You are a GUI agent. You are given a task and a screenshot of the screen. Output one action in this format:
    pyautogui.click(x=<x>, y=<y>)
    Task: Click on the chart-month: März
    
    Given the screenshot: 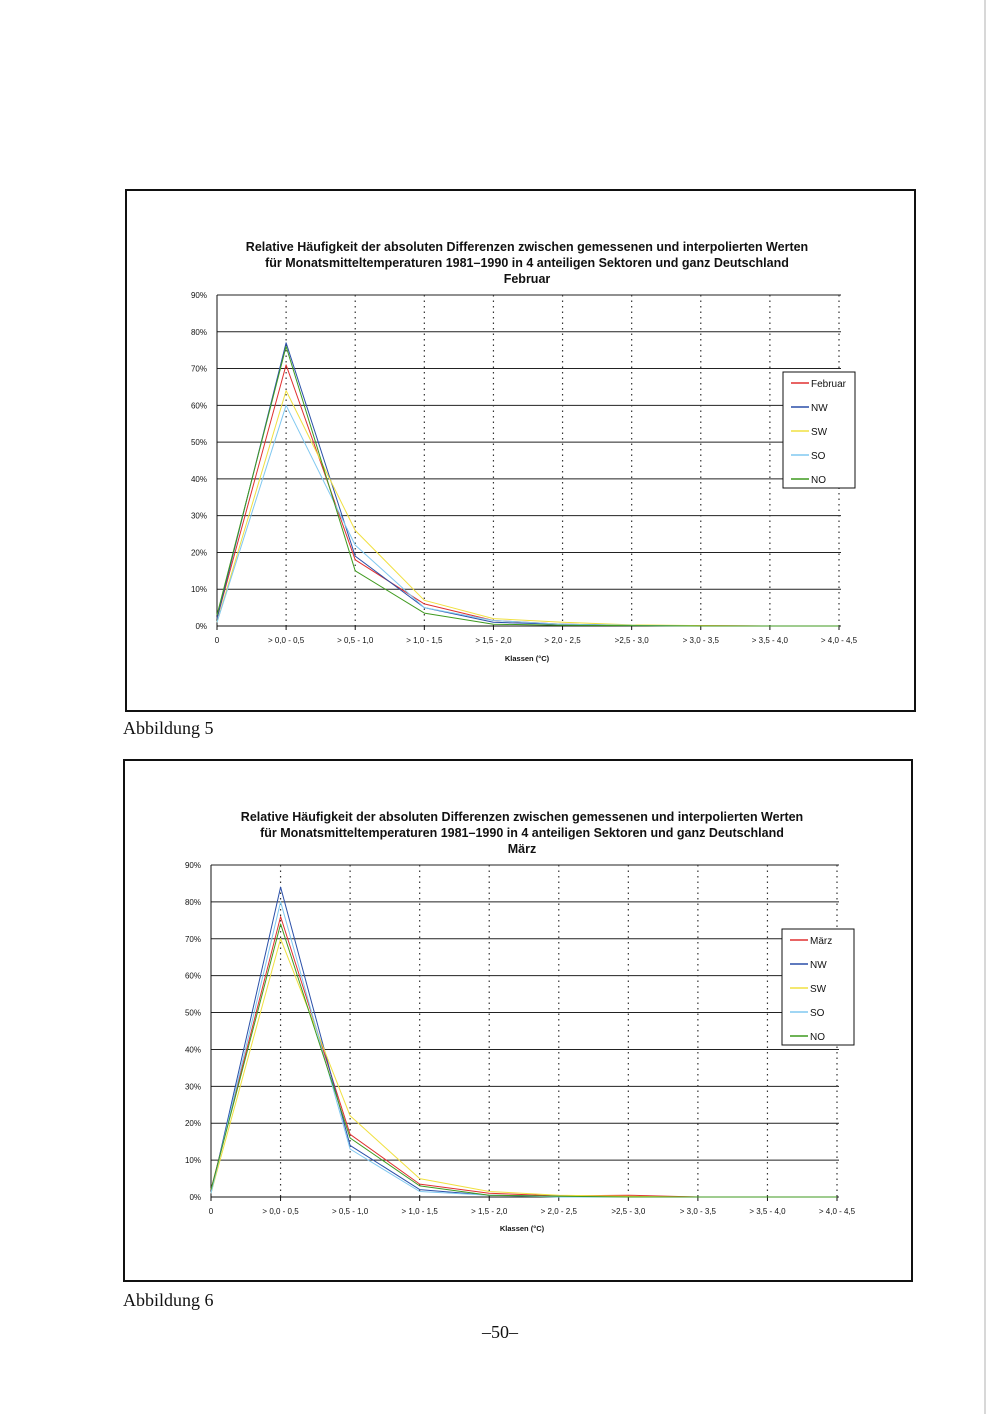 What is the action you would take?
    pyautogui.click(x=522, y=849)
    